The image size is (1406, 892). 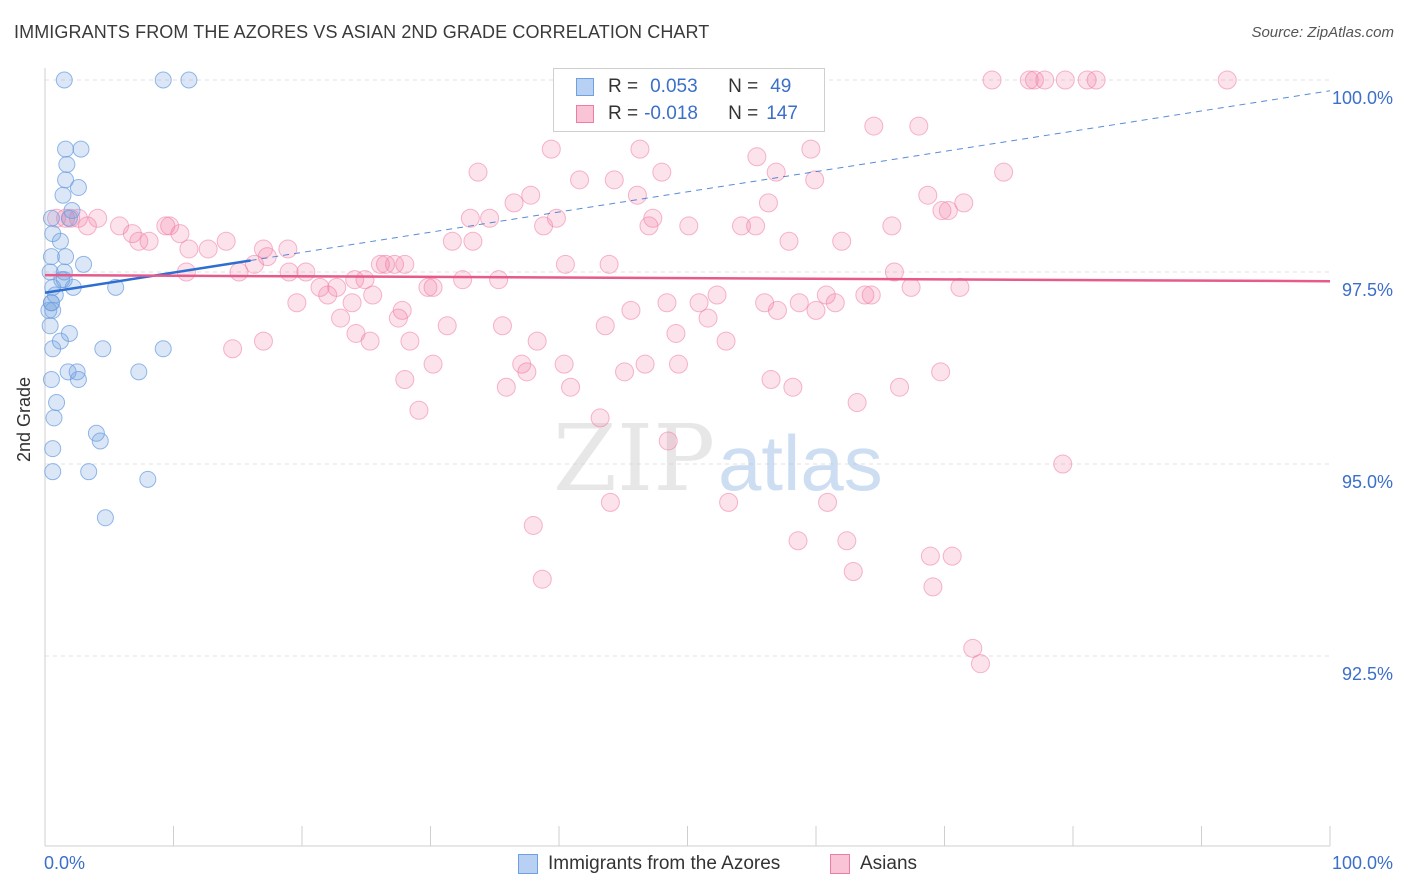 What do you see at coordinates (664, 863) in the screenshot?
I see `bottom-legend-label-azores: Immigrants from the Azores` at bounding box center [664, 863].